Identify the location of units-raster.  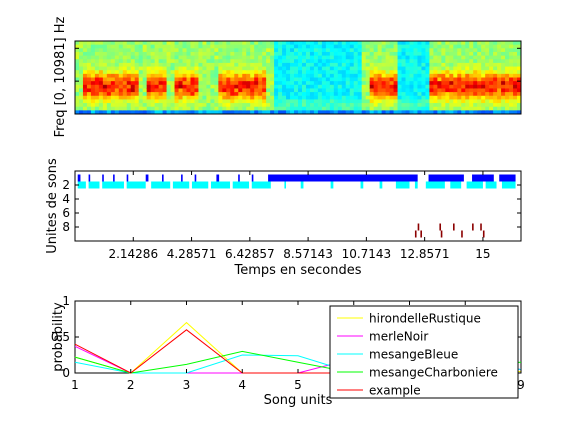
(296, 206).